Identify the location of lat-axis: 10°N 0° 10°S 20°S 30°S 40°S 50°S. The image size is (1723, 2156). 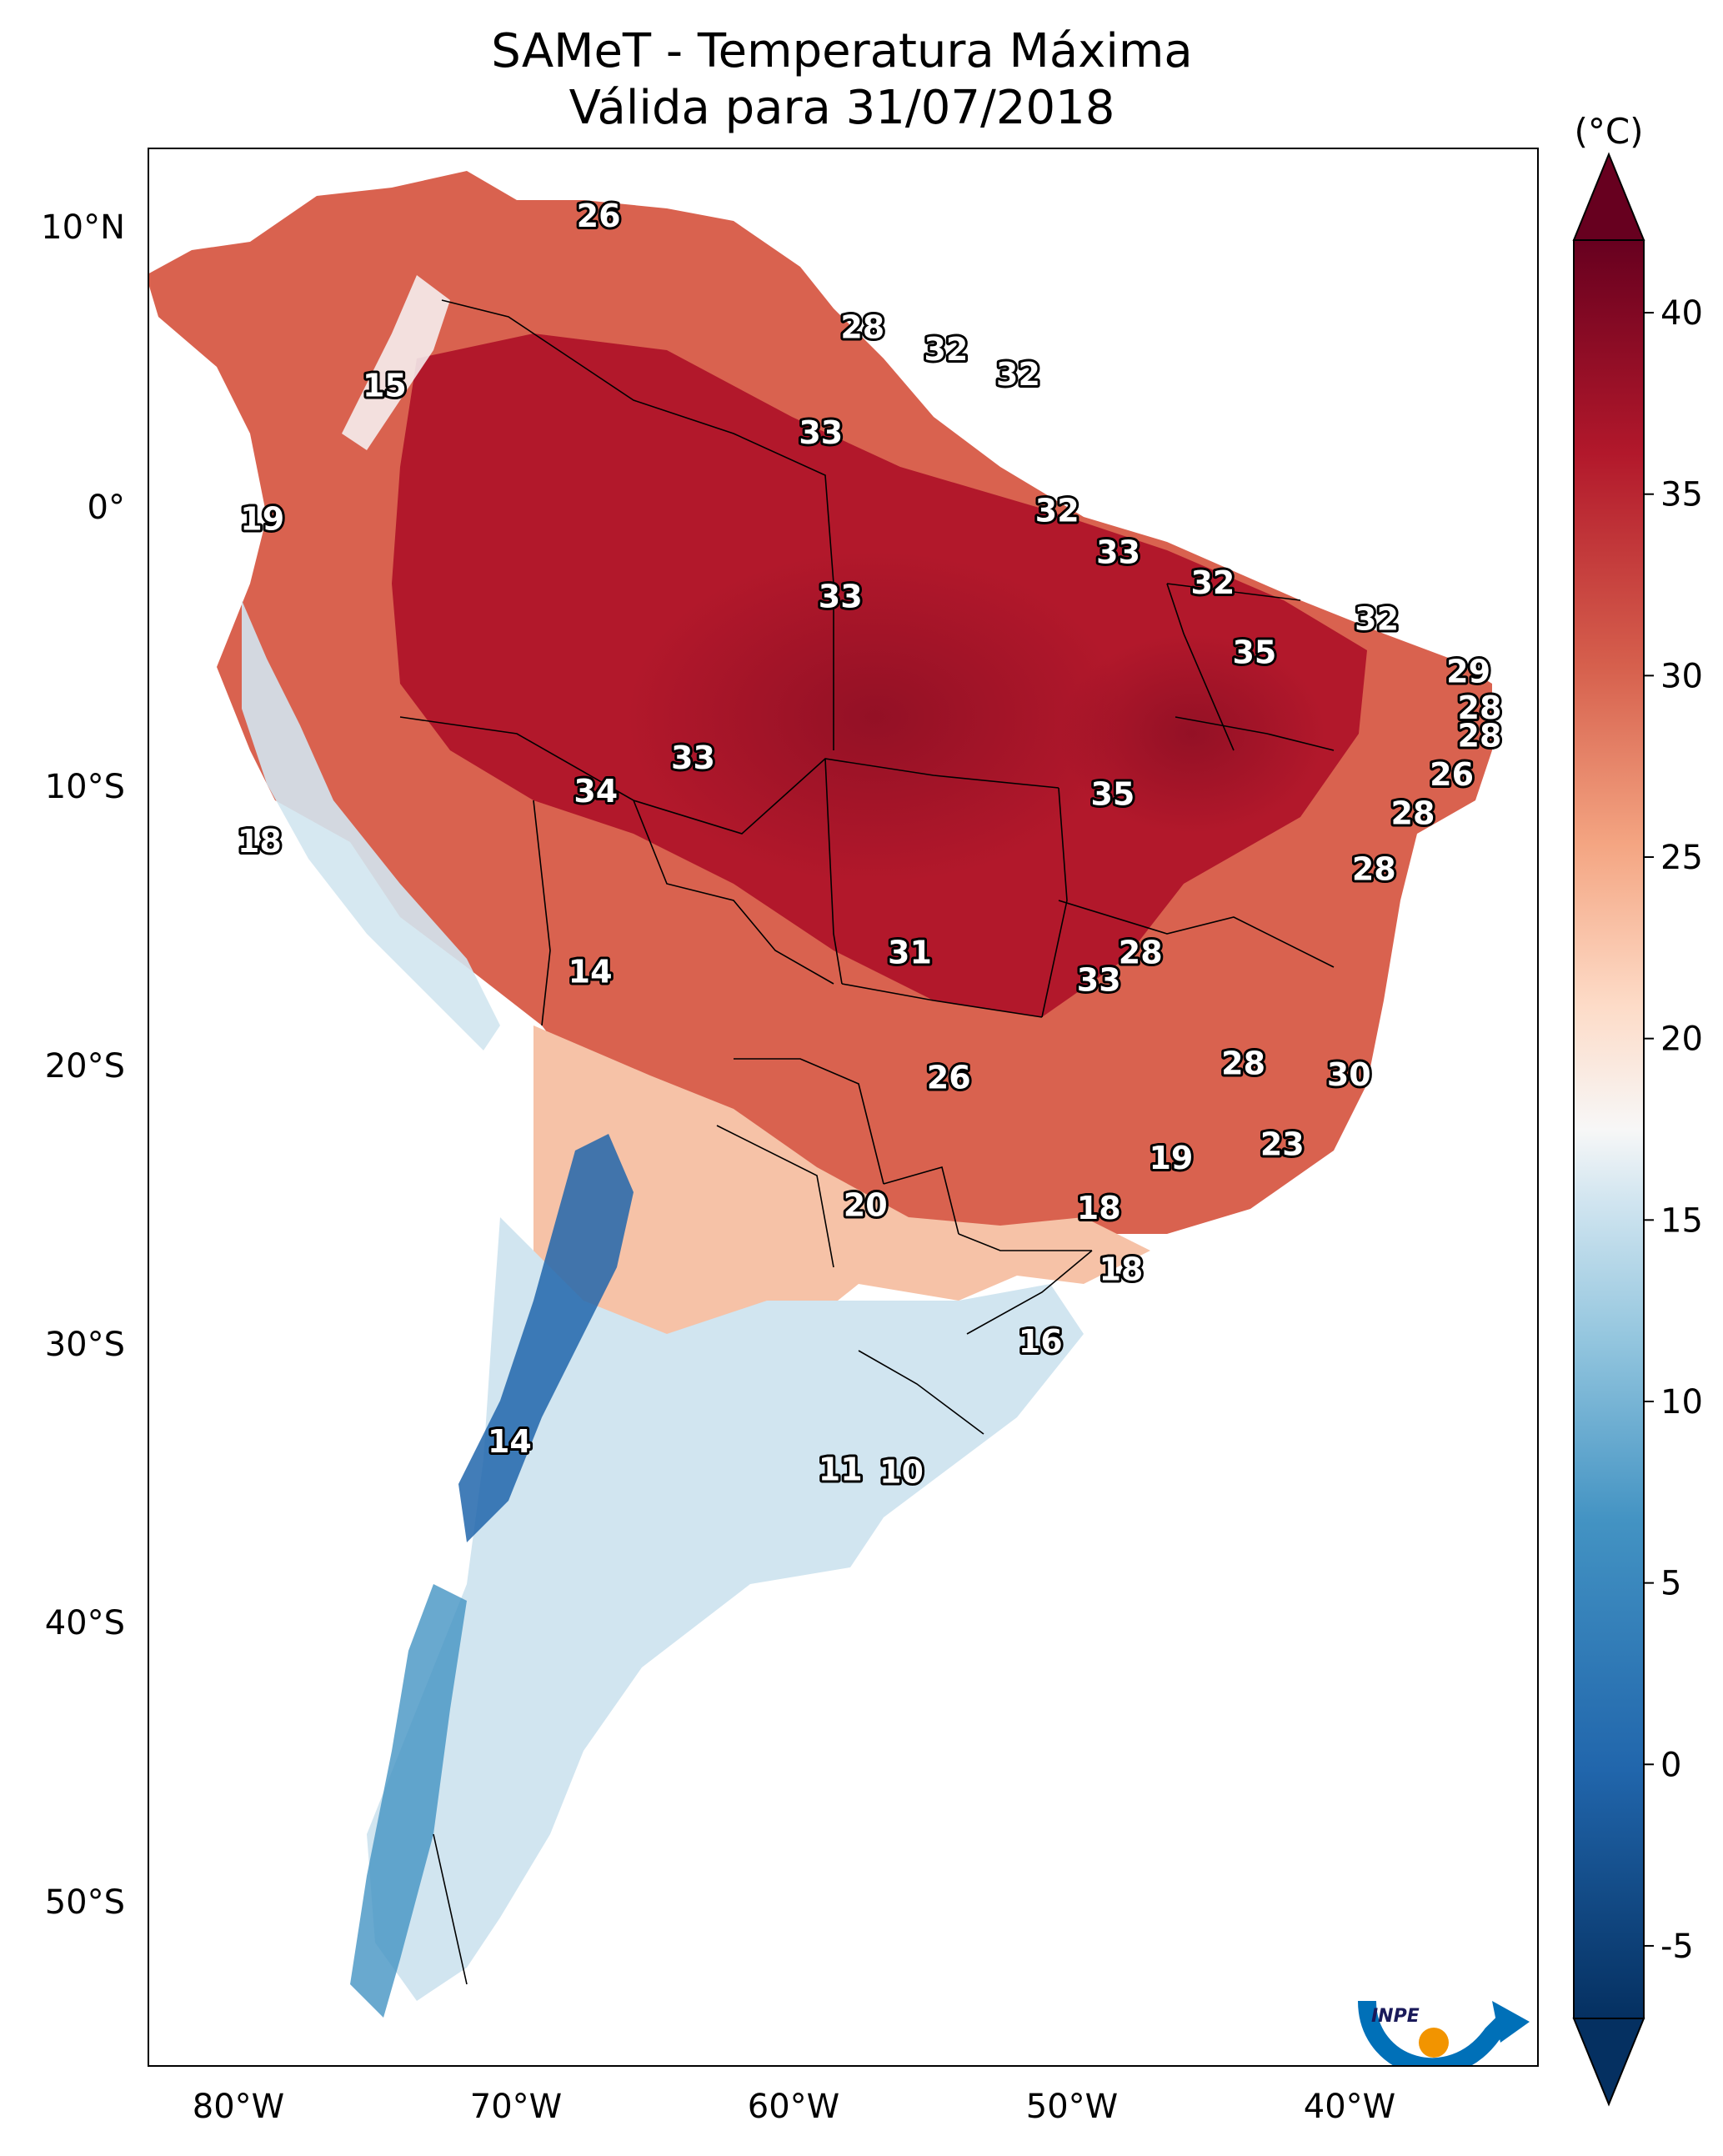
(83, 1065).